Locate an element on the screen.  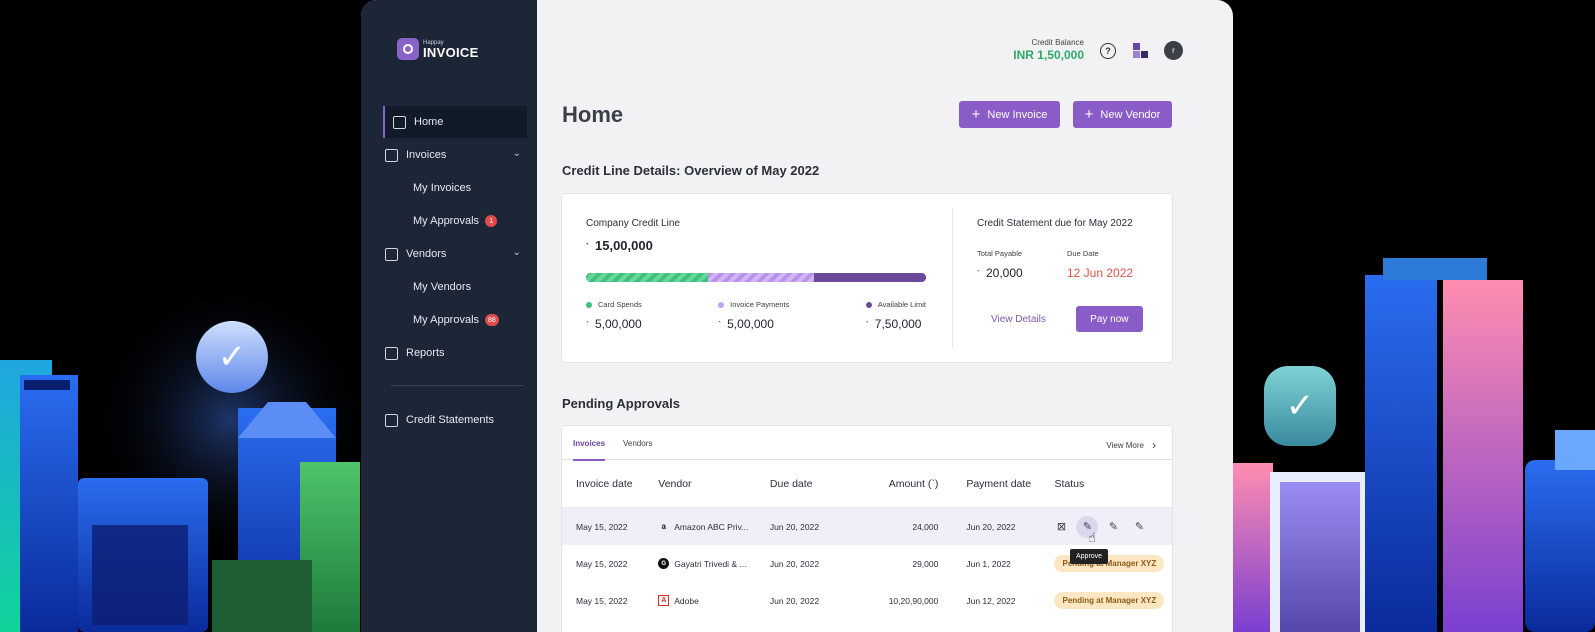
view-more-link: View More › is located at coordinates (1131, 445).